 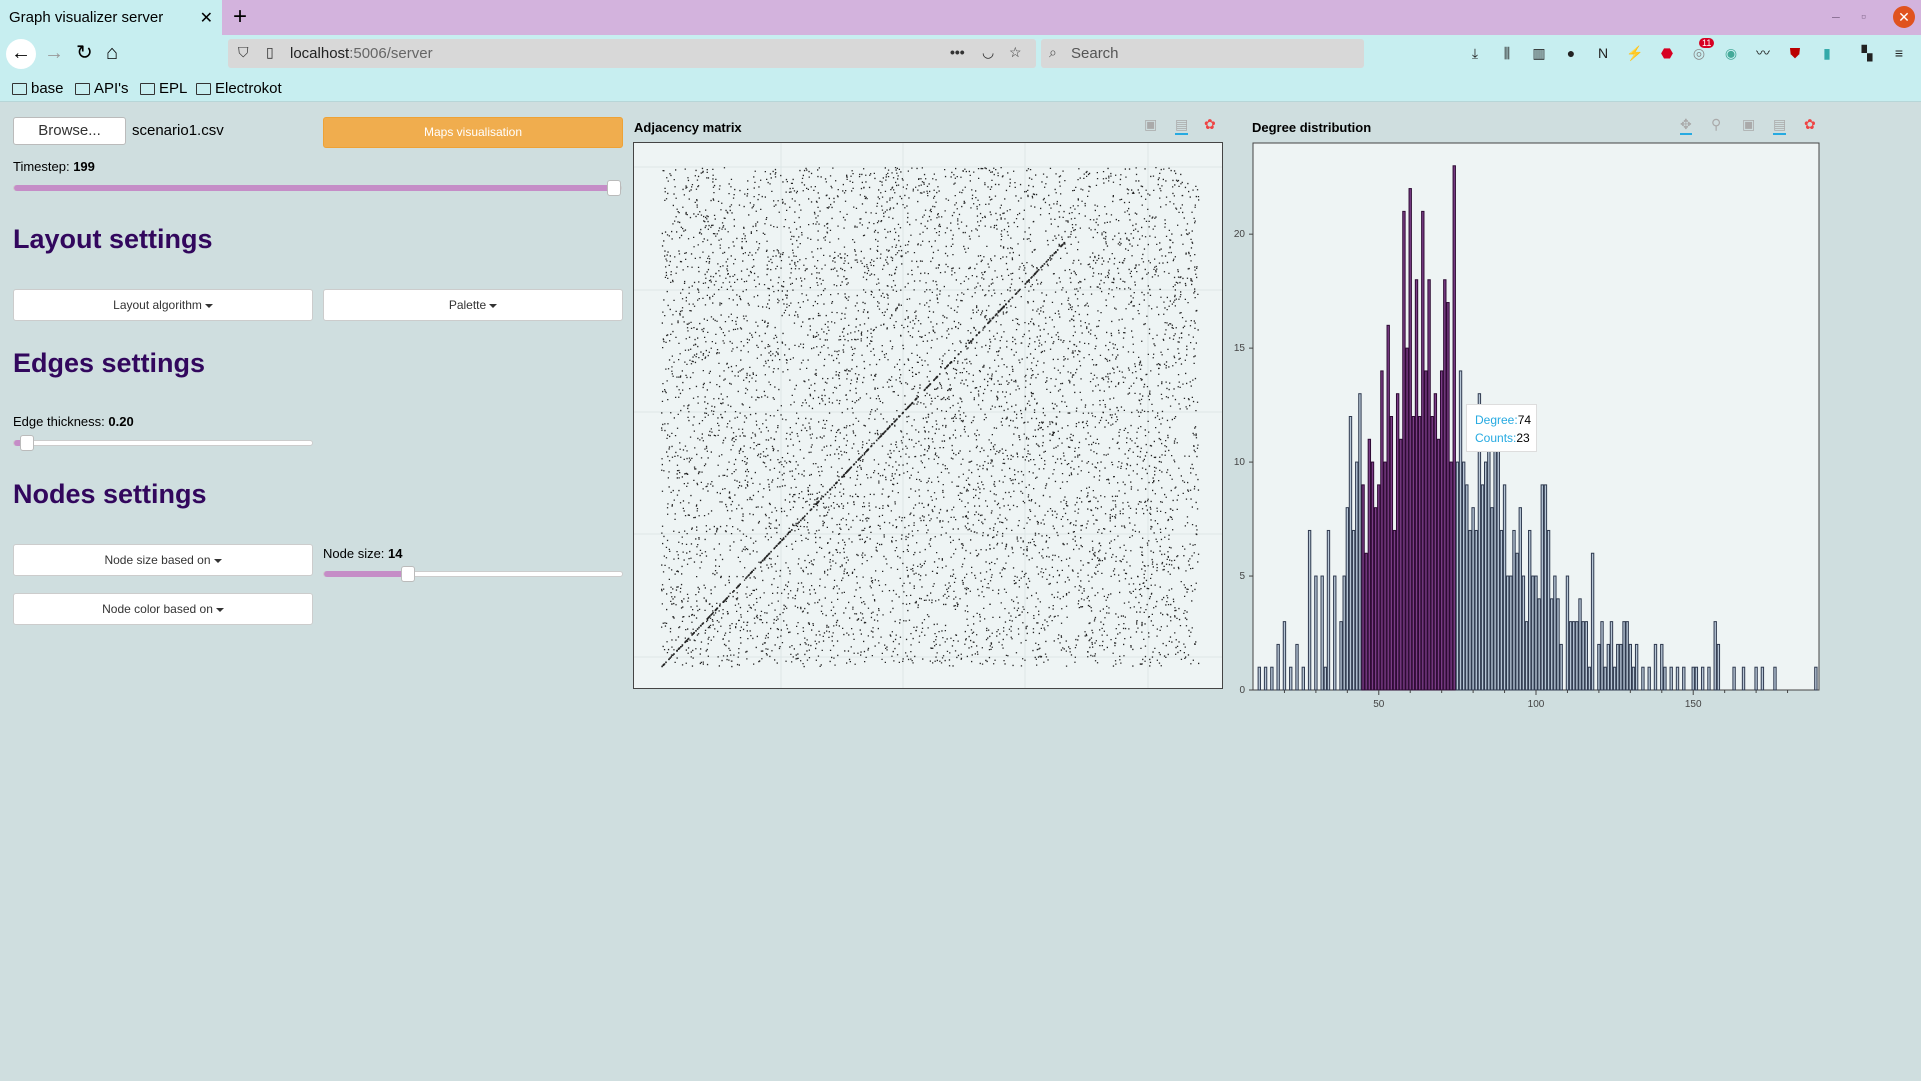 I want to click on bookmark-folder-base: base, so click(x=38, y=88).